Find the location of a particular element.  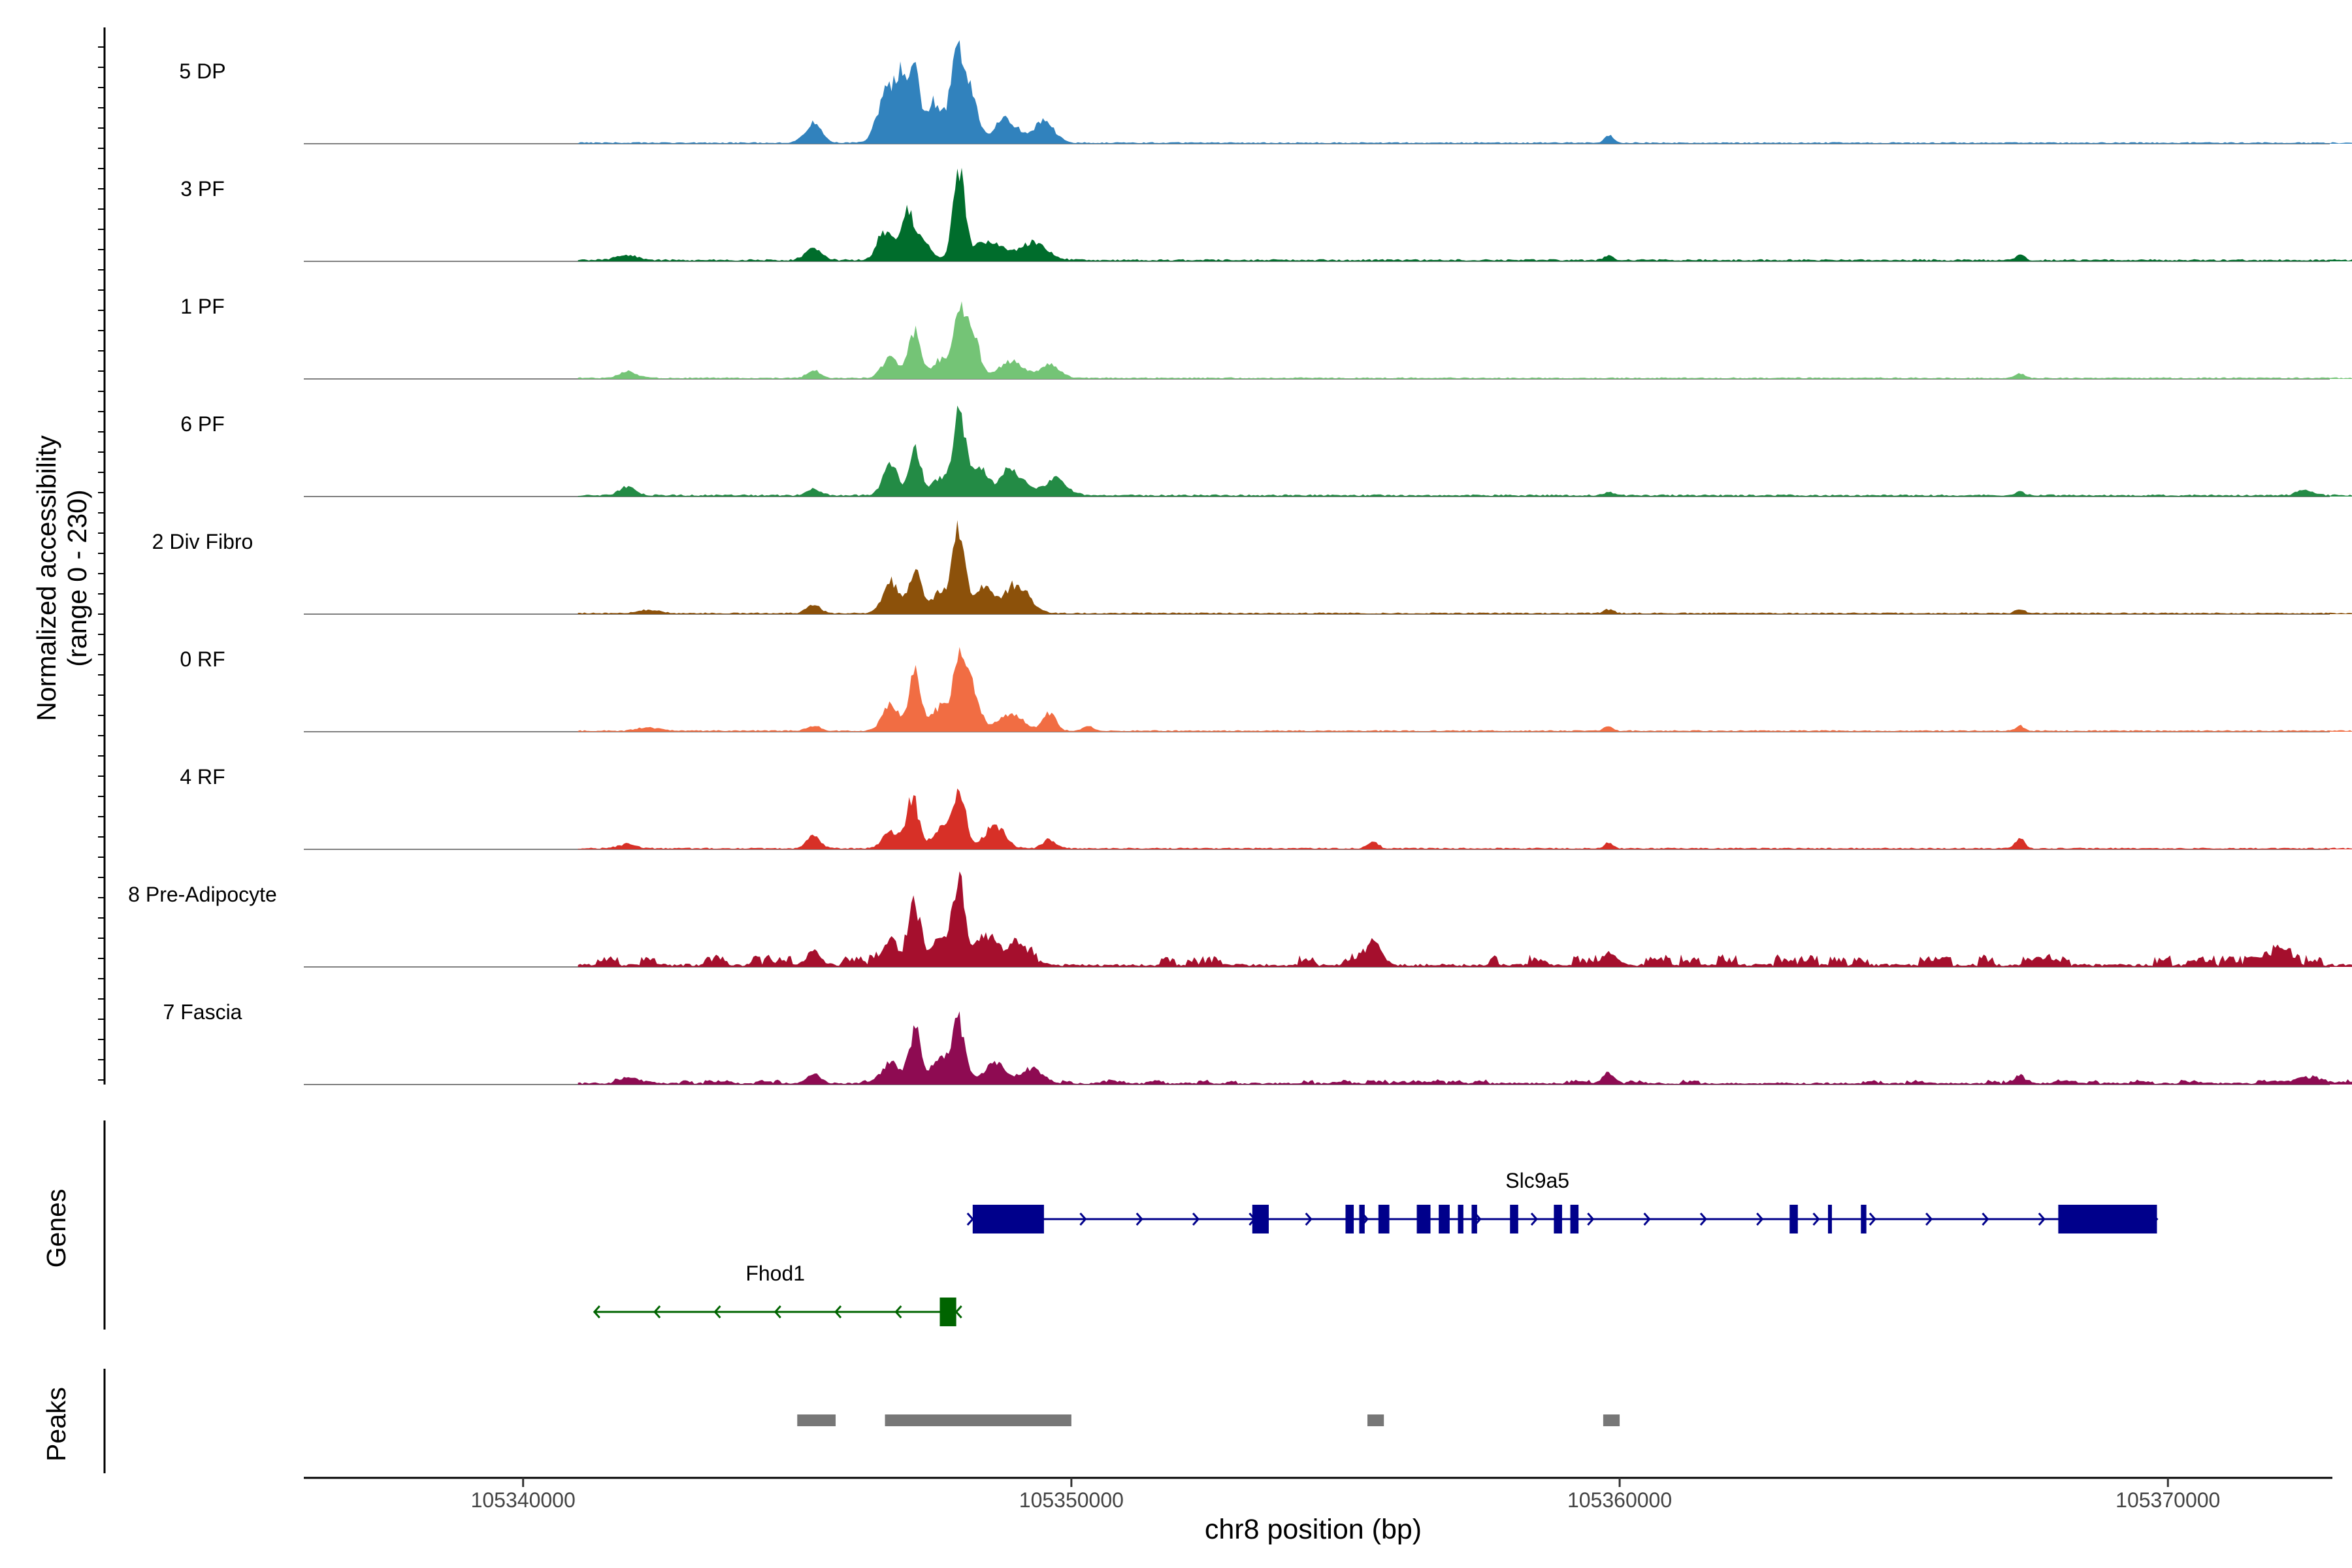

coverage-area-7-fascia is located at coordinates (1465, 1048).